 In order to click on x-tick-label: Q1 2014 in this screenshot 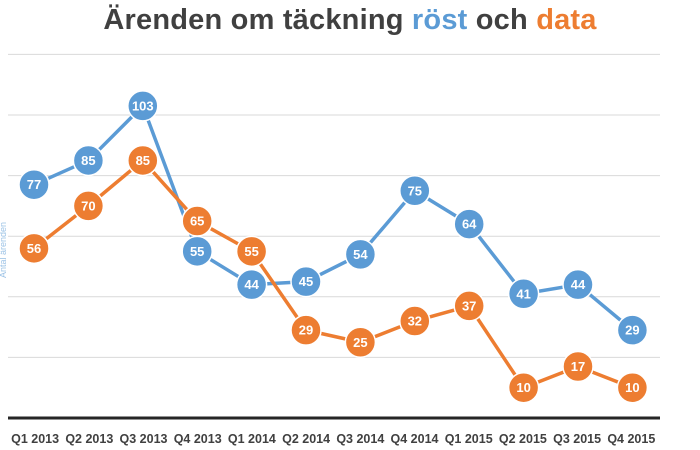, I will do `click(252, 439)`.